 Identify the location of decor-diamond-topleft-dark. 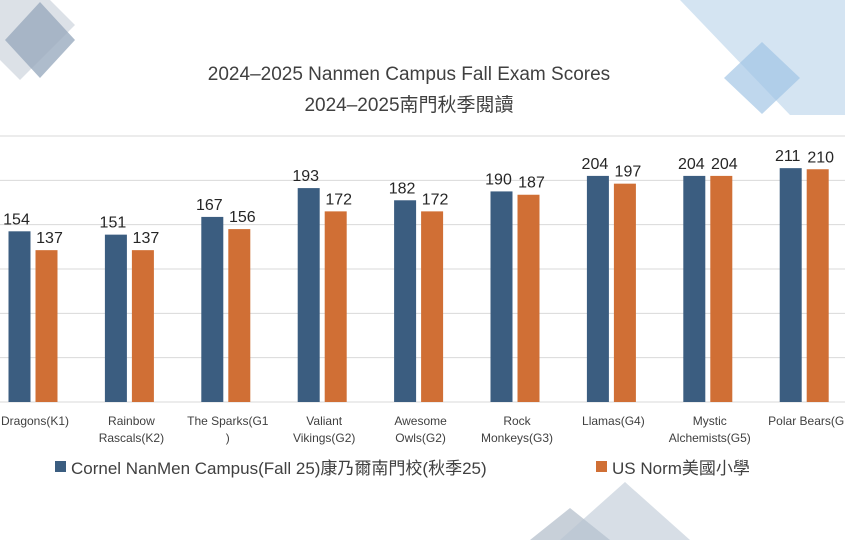
(40, 40).